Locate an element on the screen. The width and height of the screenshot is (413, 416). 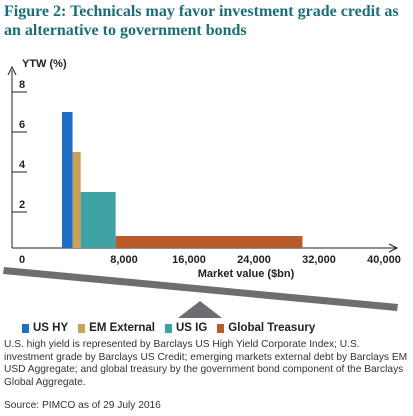
seesaw-bar is located at coordinates (200, 289).